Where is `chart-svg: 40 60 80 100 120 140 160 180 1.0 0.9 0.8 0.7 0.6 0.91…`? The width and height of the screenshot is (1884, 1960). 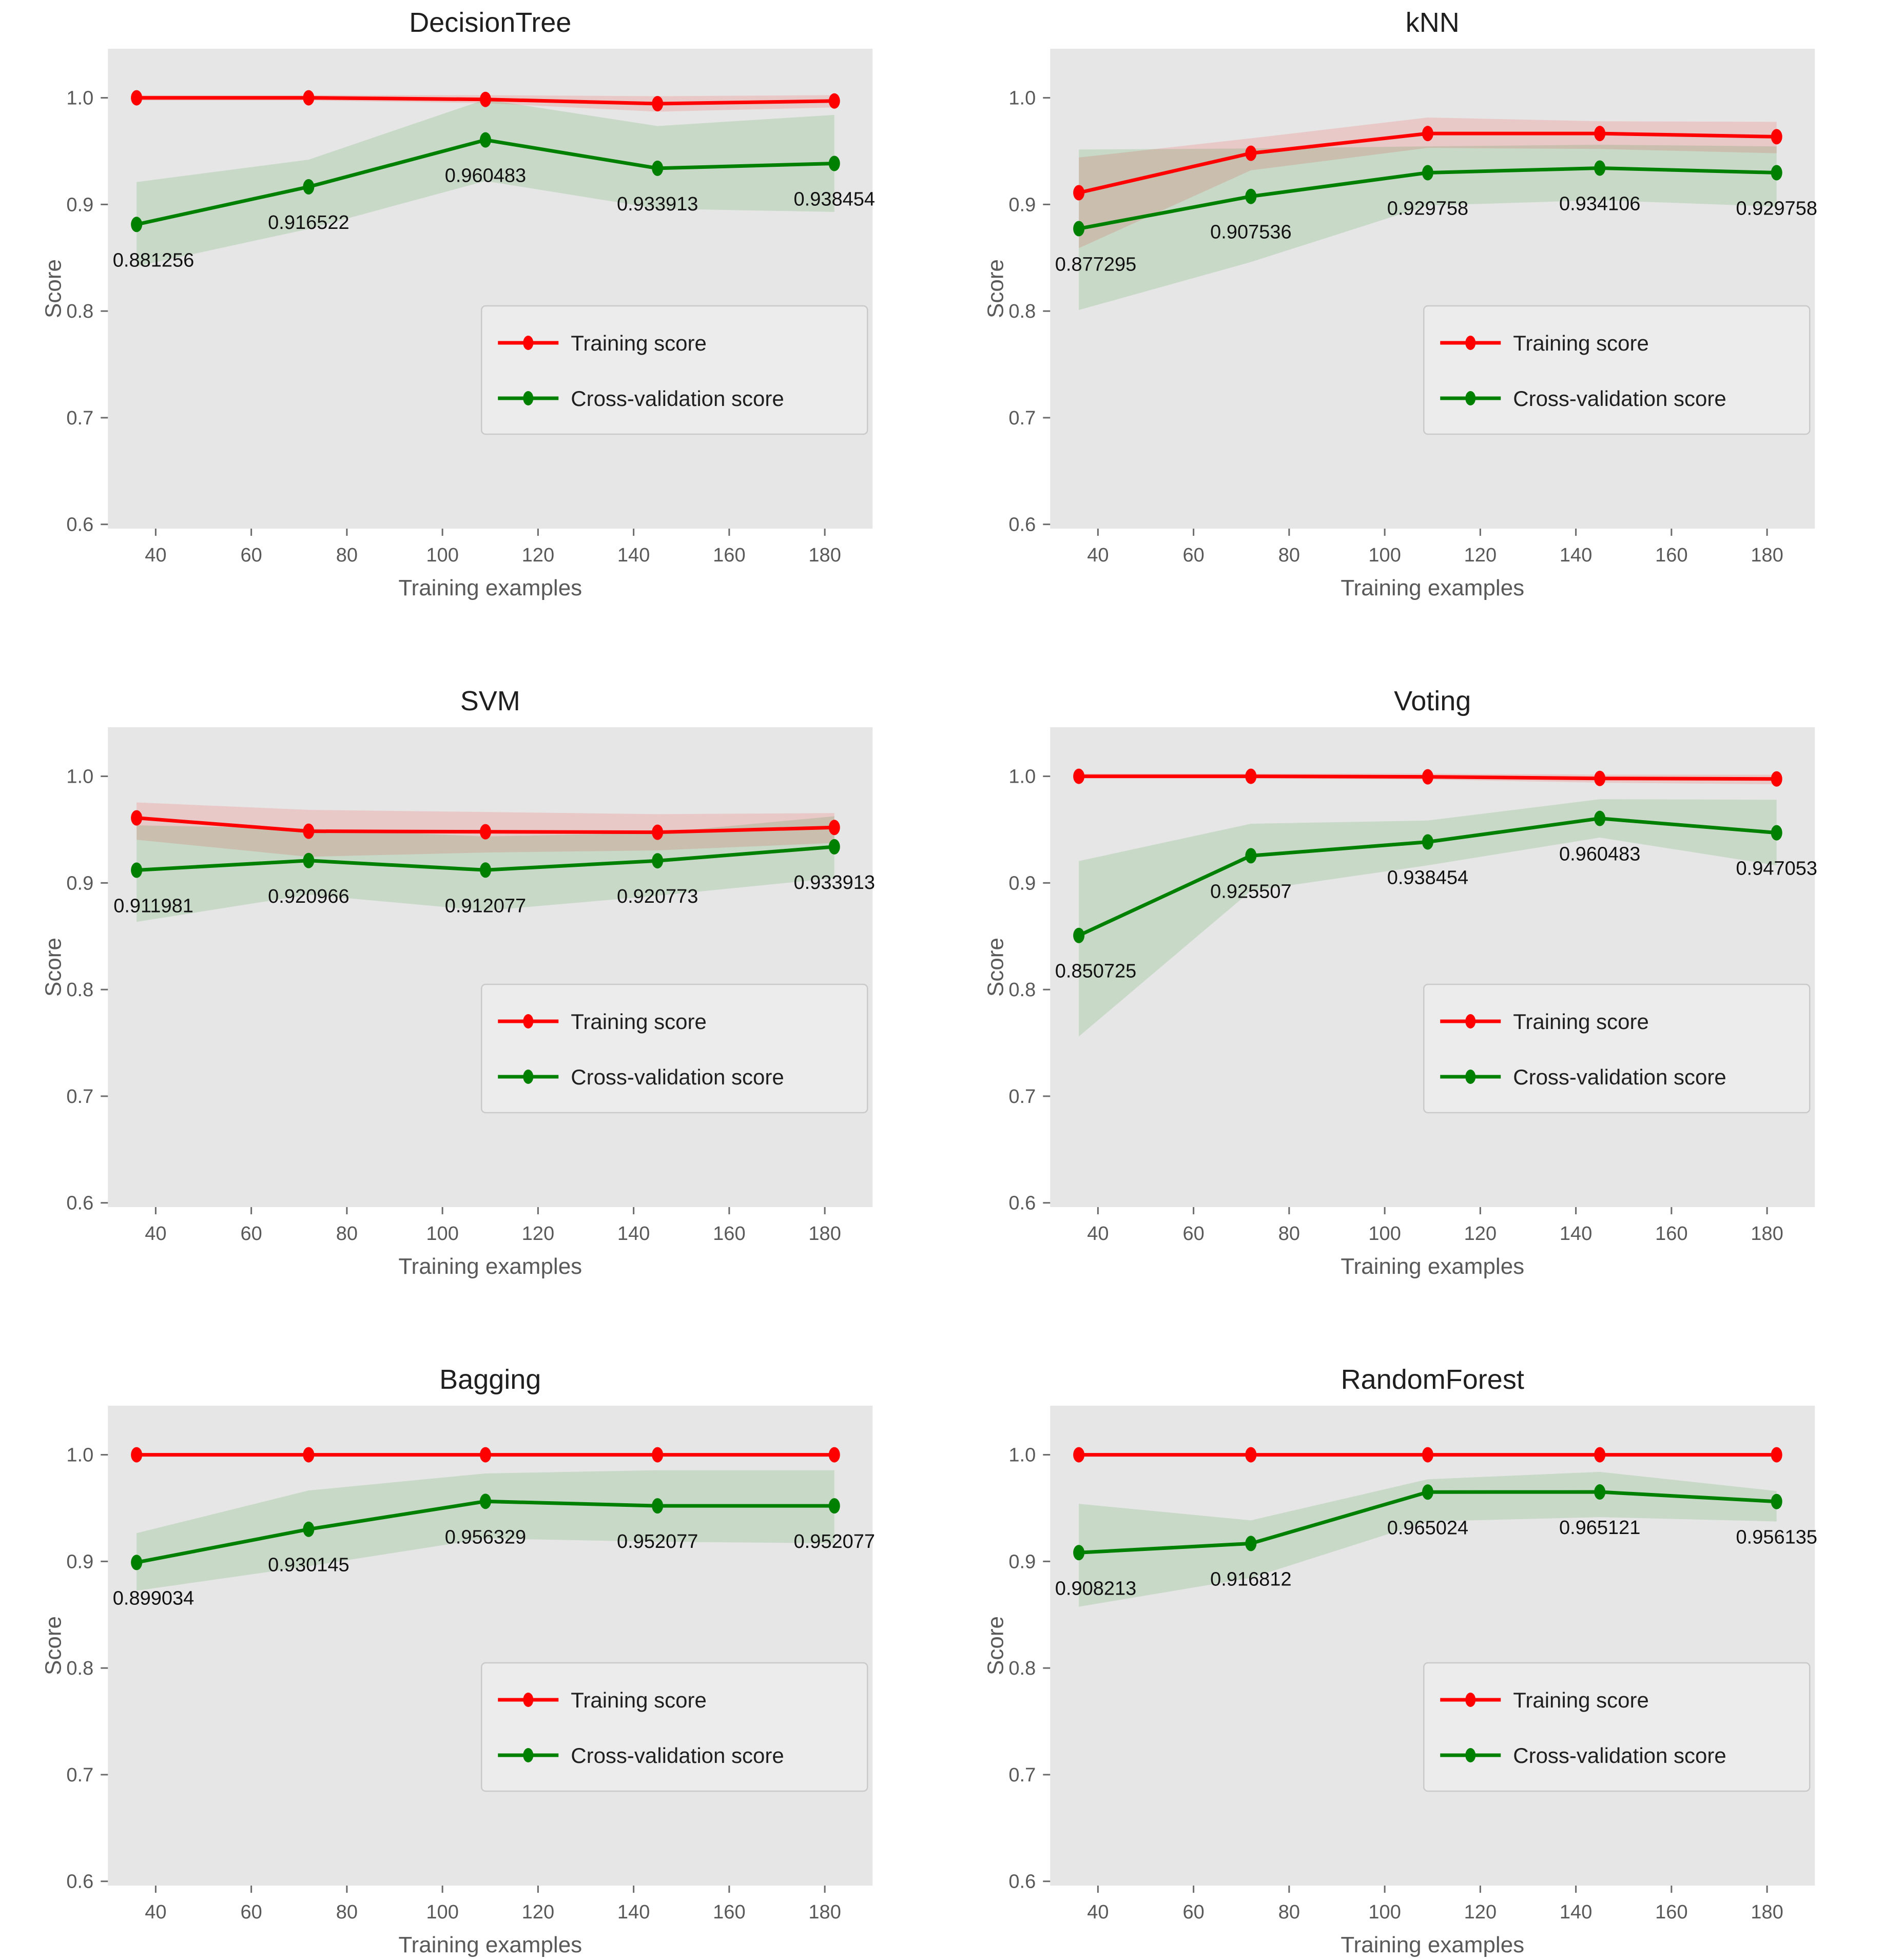 chart-svg: 40 60 80 100 120 140 160 180 1.0 0.9 0.8 0.7 0.6 0.91… is located at coordinates (458, 982).